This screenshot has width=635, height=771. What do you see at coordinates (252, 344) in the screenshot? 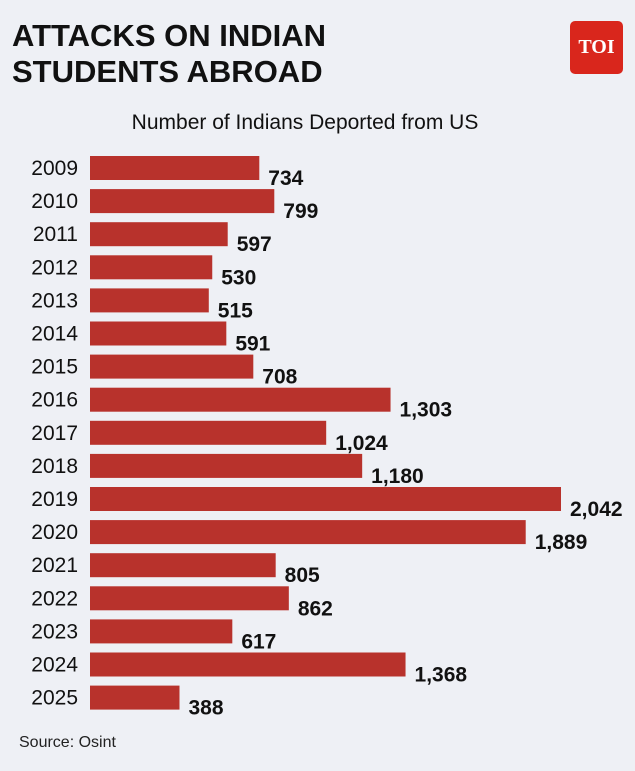
I see `value-label-2014: 591` at bounding box center [252, 344].